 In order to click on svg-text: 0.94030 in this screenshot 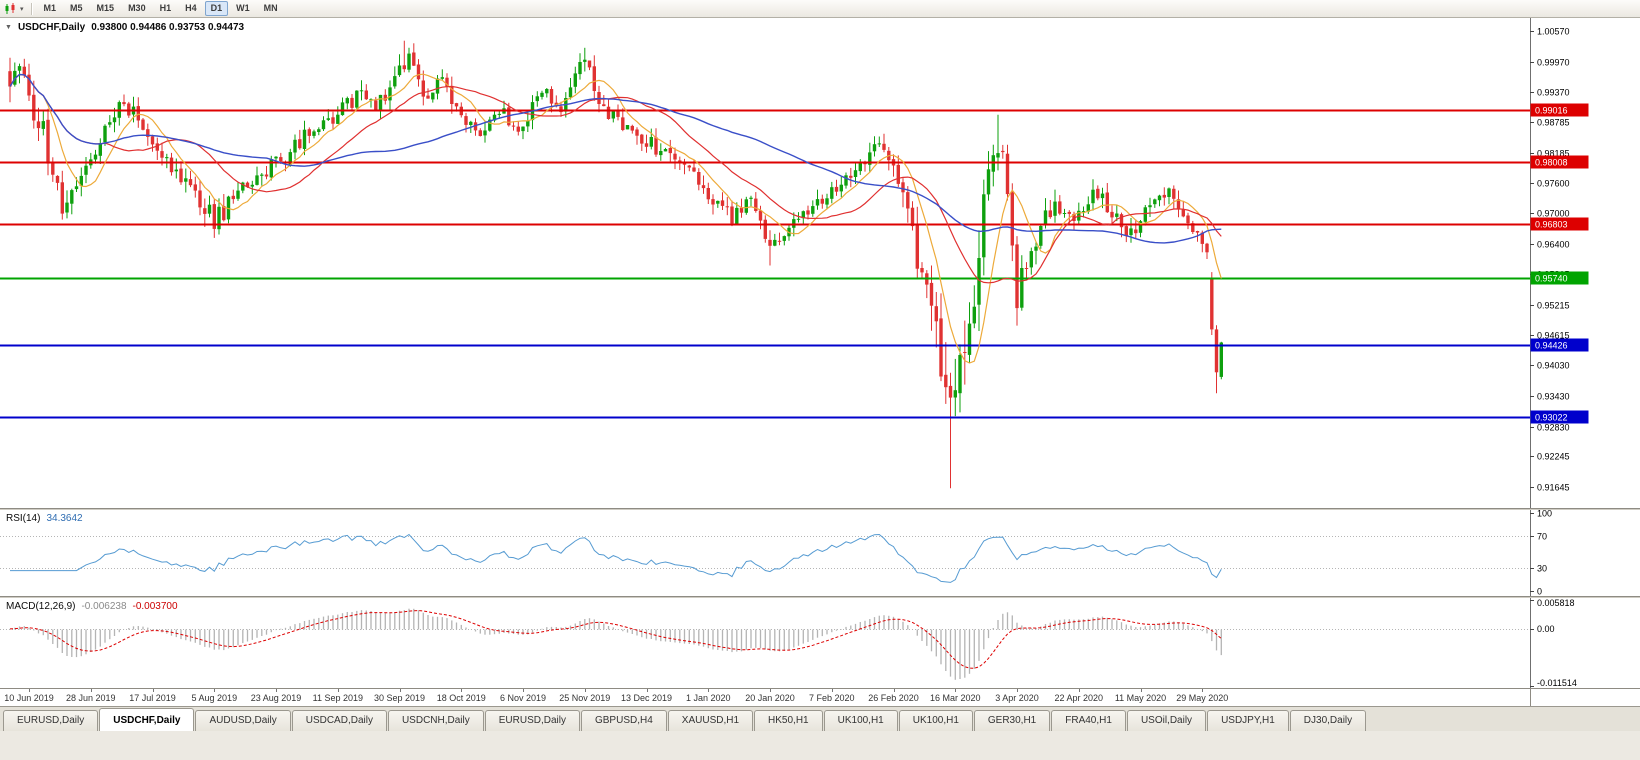, I will do `click(1553, 366)`.